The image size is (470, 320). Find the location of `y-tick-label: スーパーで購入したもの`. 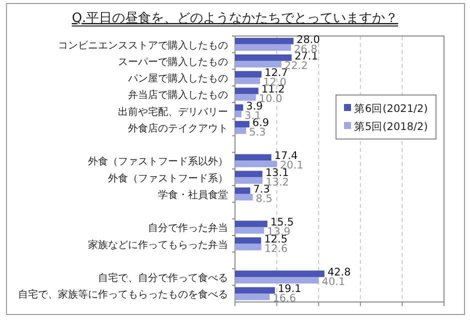

y-tick-label: スーパーで購入したもの is located at coordinates (173, 62).